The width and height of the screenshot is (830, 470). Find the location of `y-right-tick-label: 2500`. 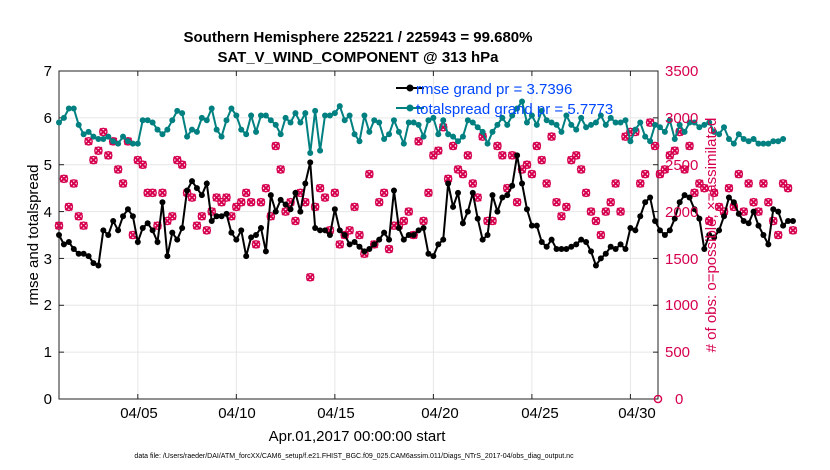

y-right-tick-label: 2500 is located at coordinates (681, 165).